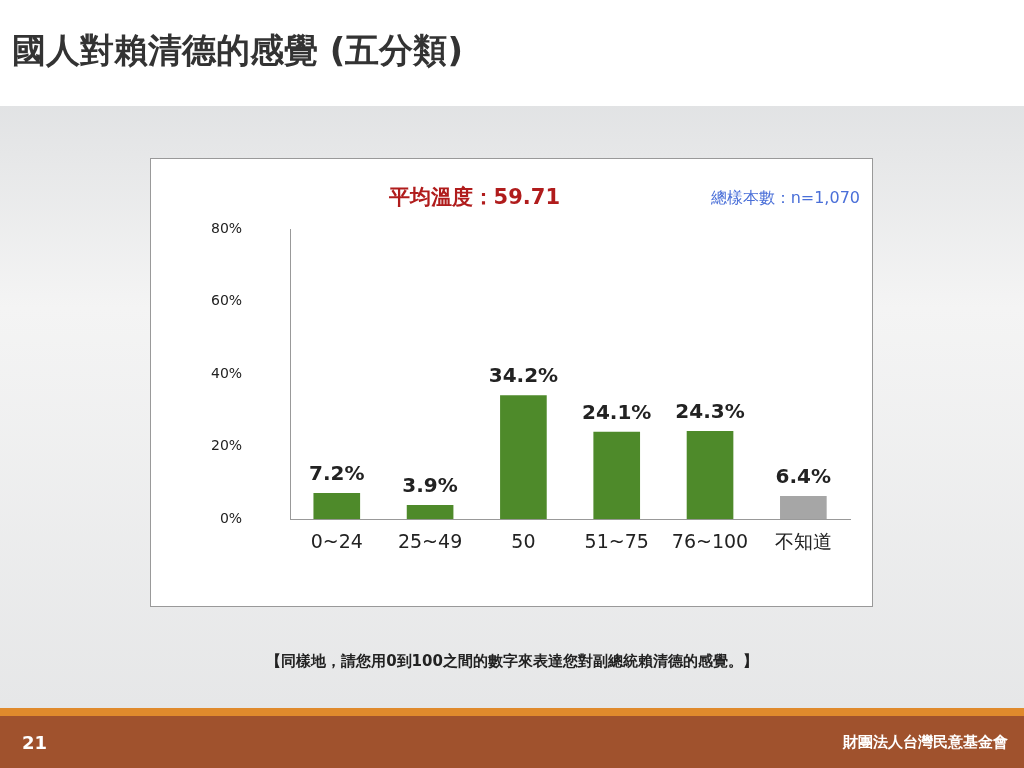 This screenshot has height=768, width=1024. Describe the element at coordinates (35, 742) in the screenshot. I see `text: 21` at that location.